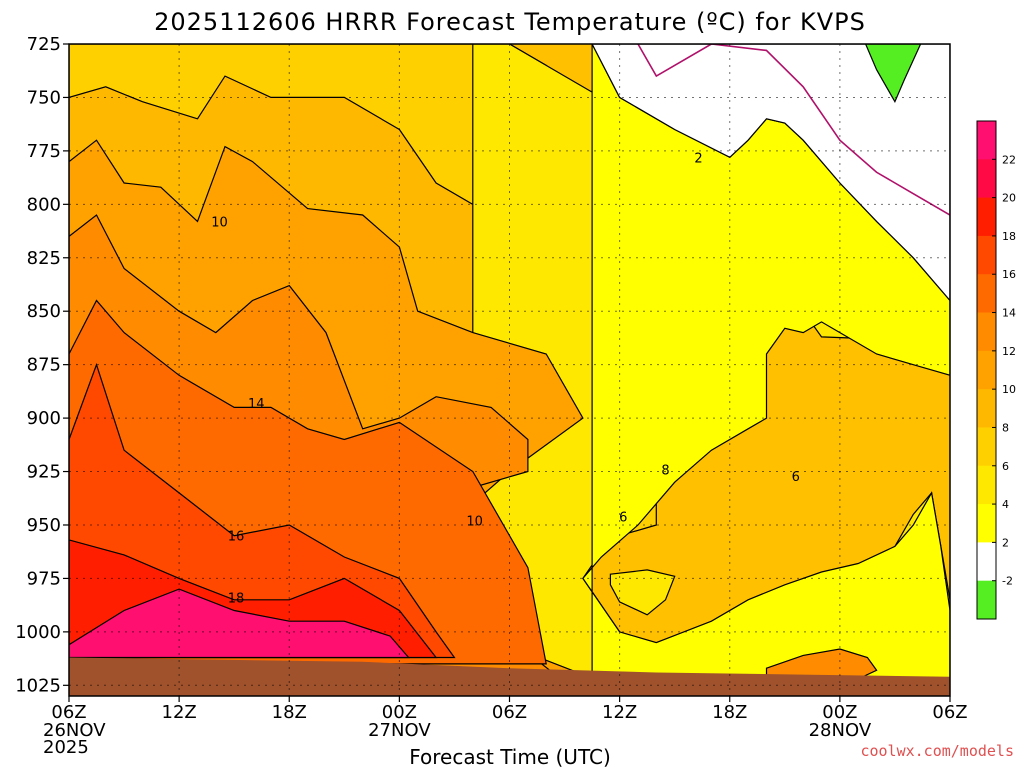 Image resolution: width=1024 pixels, height=768 pixels. Describe the element at coordinates (44, 44) in the screenshot. I see `y-tick-label: 725` at that location.